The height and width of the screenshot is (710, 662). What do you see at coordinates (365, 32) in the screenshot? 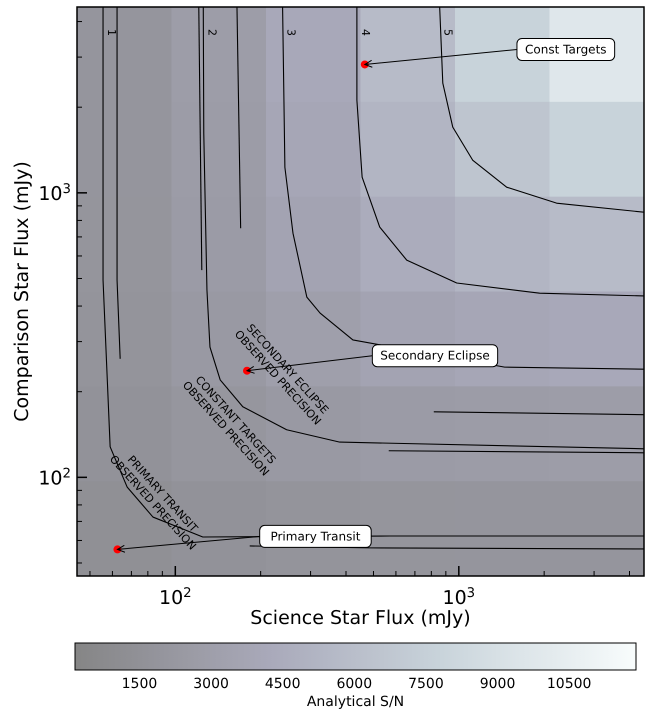
I see `text: 4` at bounding box center [365, 32].